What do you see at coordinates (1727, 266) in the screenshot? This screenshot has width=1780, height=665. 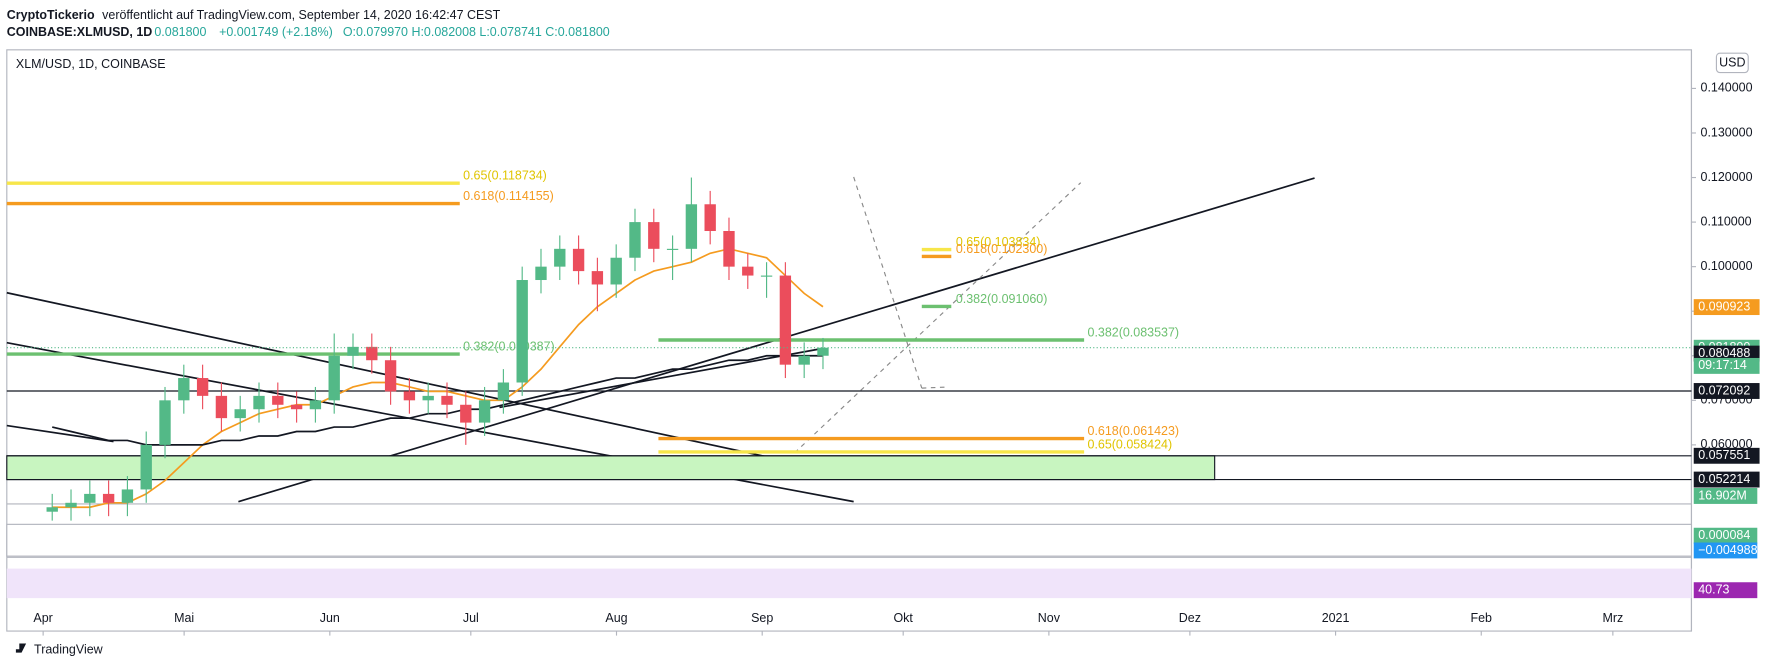 I see `y-tick-label: 0.100000` at bounding box center [1727, 266].